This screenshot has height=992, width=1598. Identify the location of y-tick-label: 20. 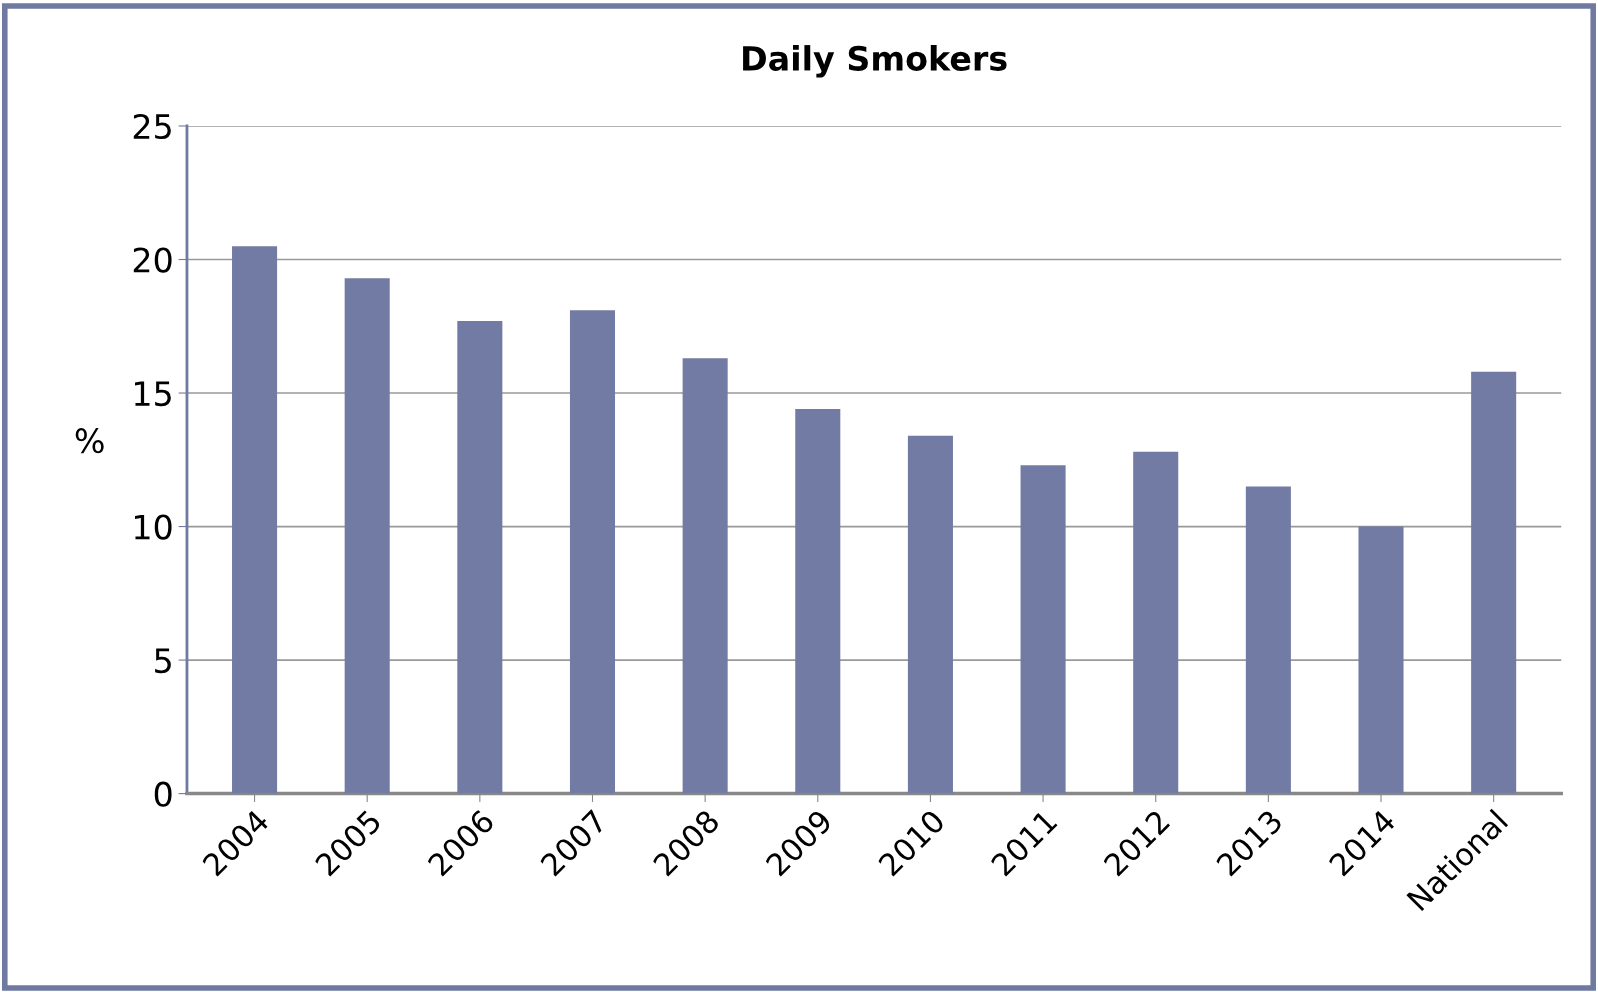
(152, 260).